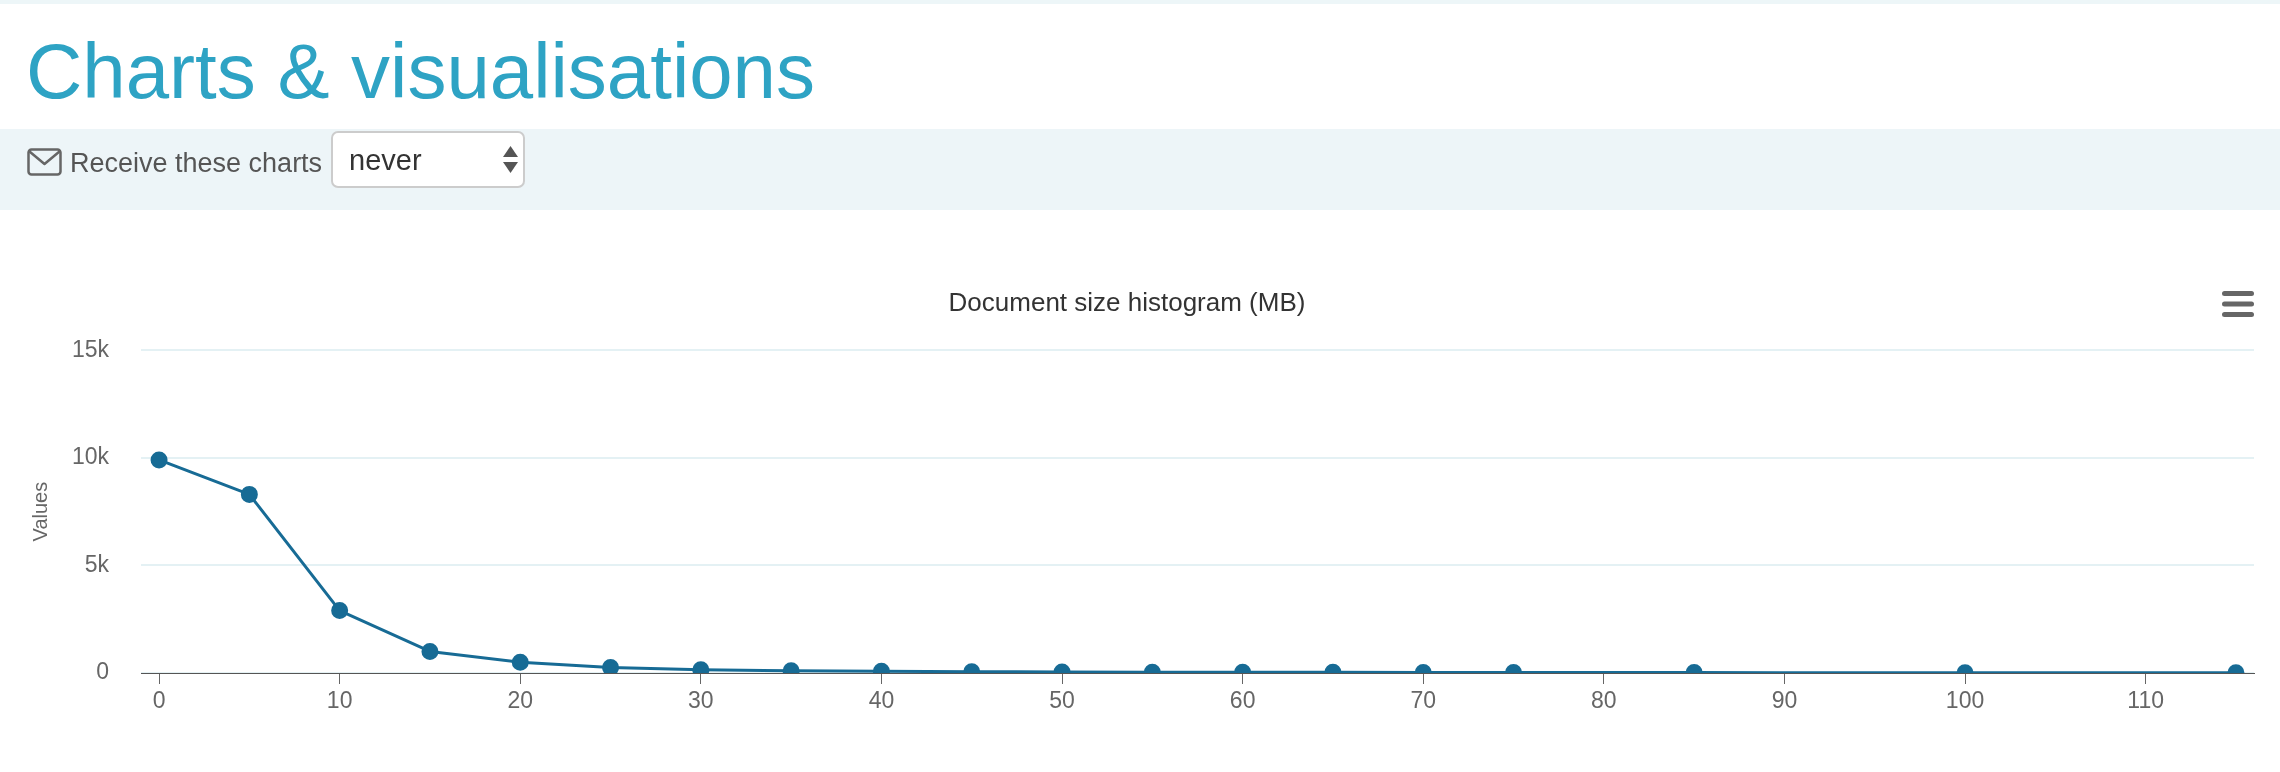  What do you see at coordinates (1127, 301) in the screenshot?
I see `chart-title: Document size histogram (MB)` at bounding box center [1127, 301].